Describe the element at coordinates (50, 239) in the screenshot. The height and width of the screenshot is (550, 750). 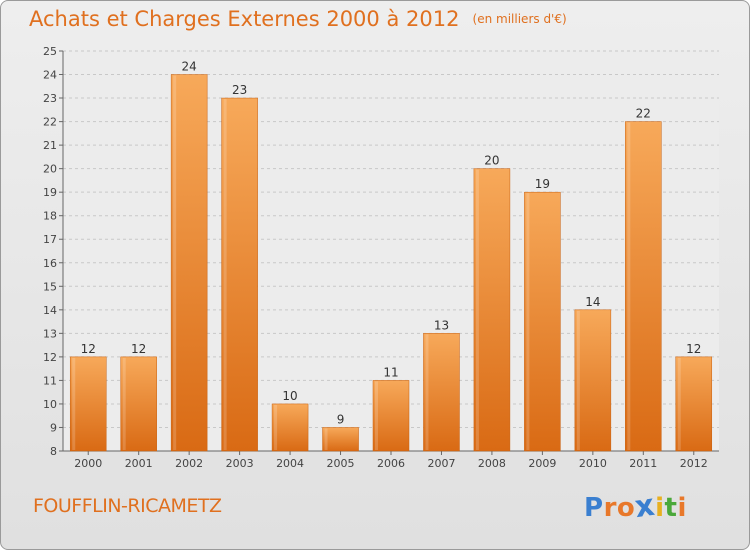
I see `y-tick-label: 17` at that location.